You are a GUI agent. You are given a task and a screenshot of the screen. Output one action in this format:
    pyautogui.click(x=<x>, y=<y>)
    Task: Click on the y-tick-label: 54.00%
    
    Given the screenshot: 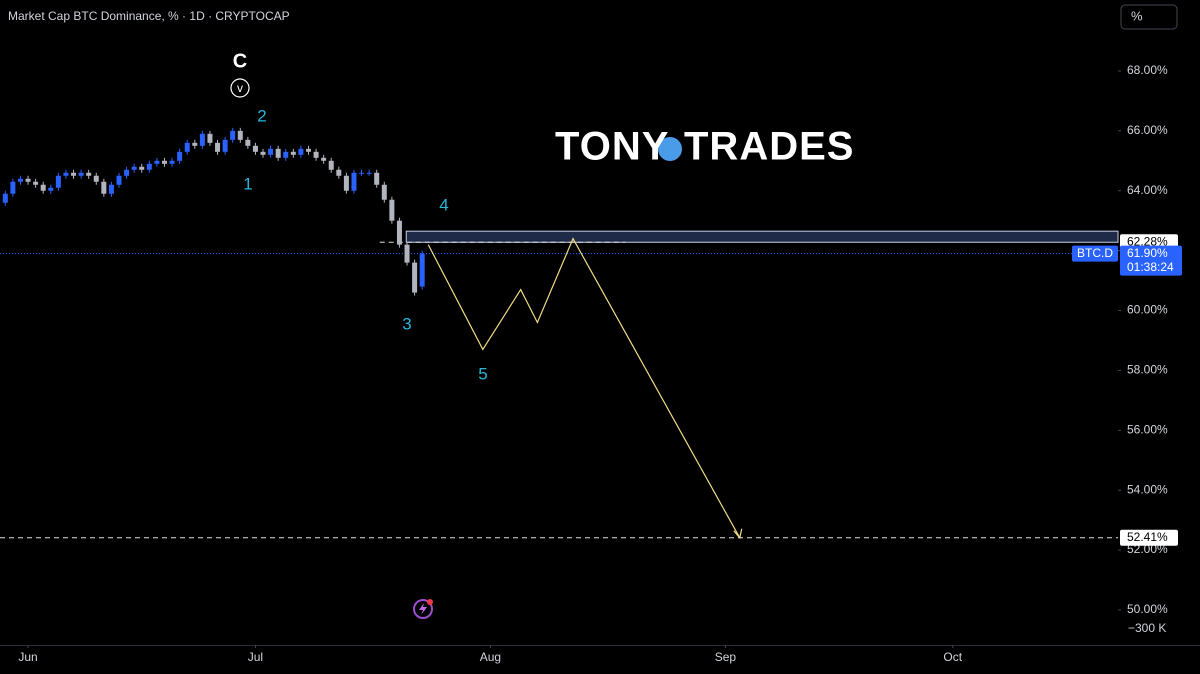 What is the action you would take?
    pyautogui.click(x=1147, y=489)
    